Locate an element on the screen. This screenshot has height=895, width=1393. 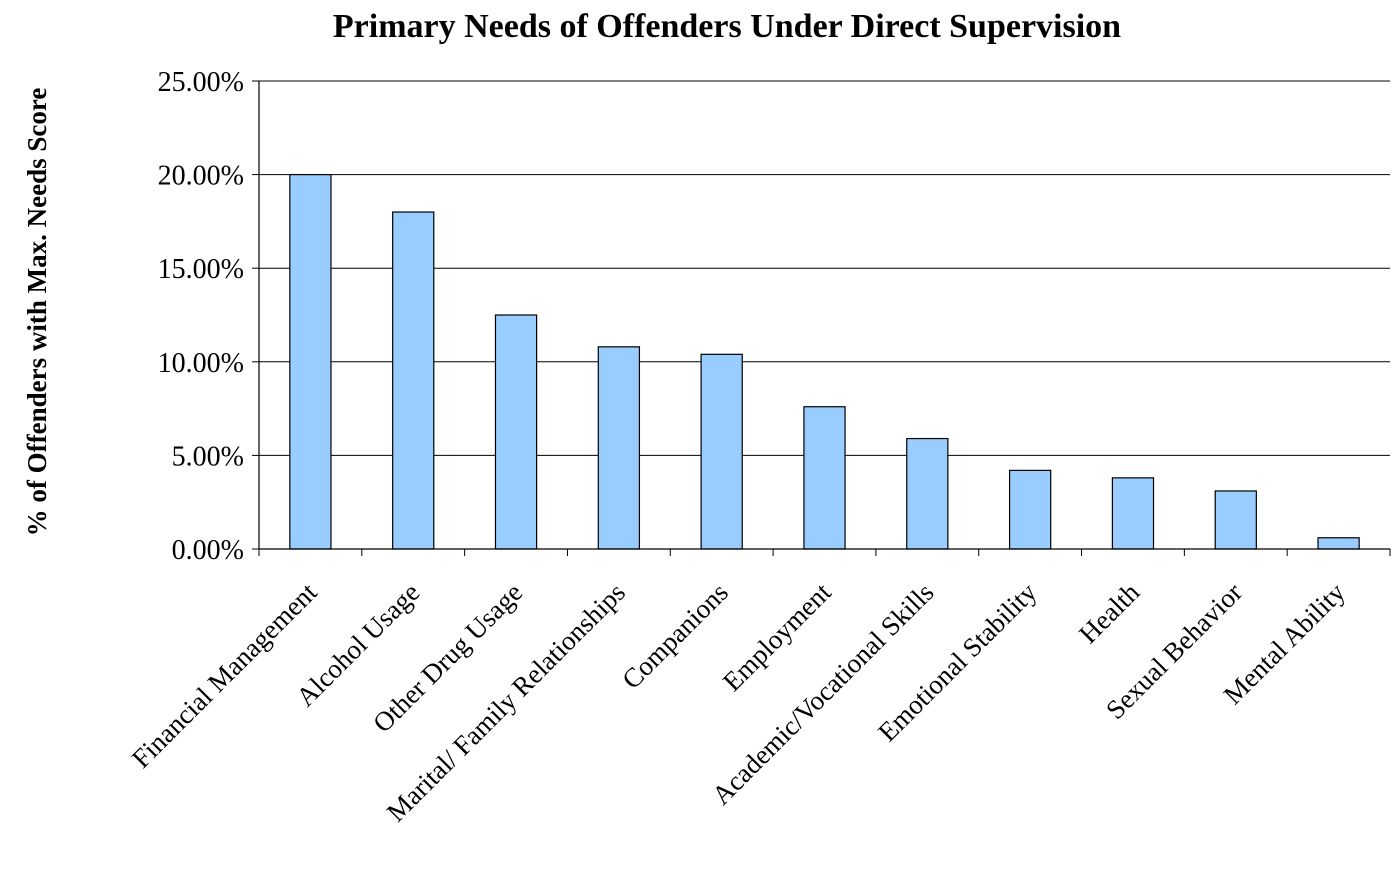
y-tick-label: 0.00% is located at coordinates (208, 550).